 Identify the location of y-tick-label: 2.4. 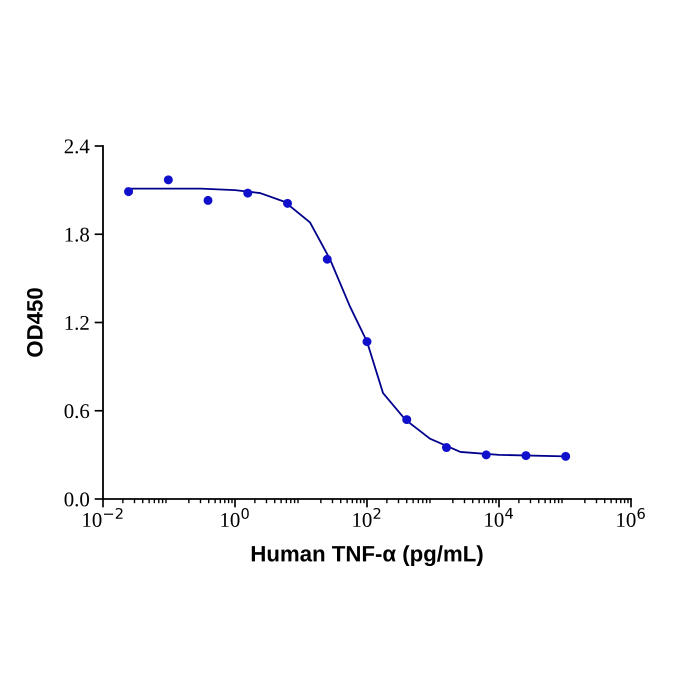
(77, 146).